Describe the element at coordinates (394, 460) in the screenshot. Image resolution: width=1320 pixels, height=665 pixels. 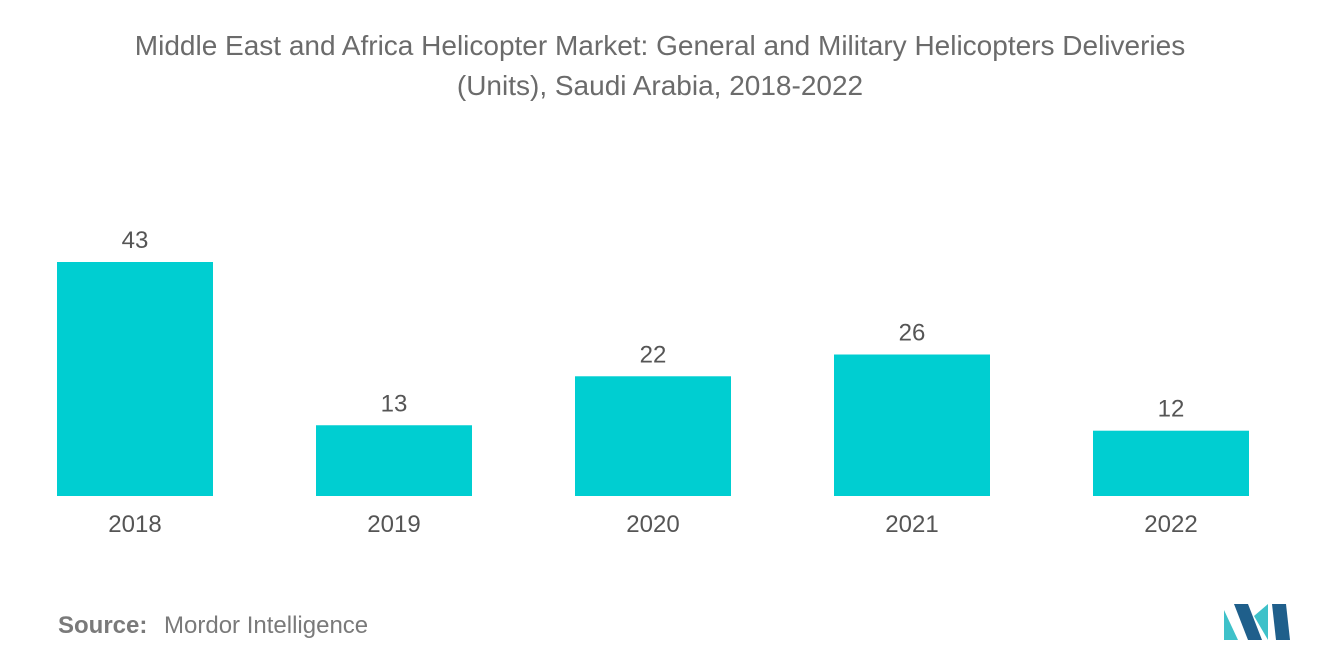
I see `bar-2019` at that location.